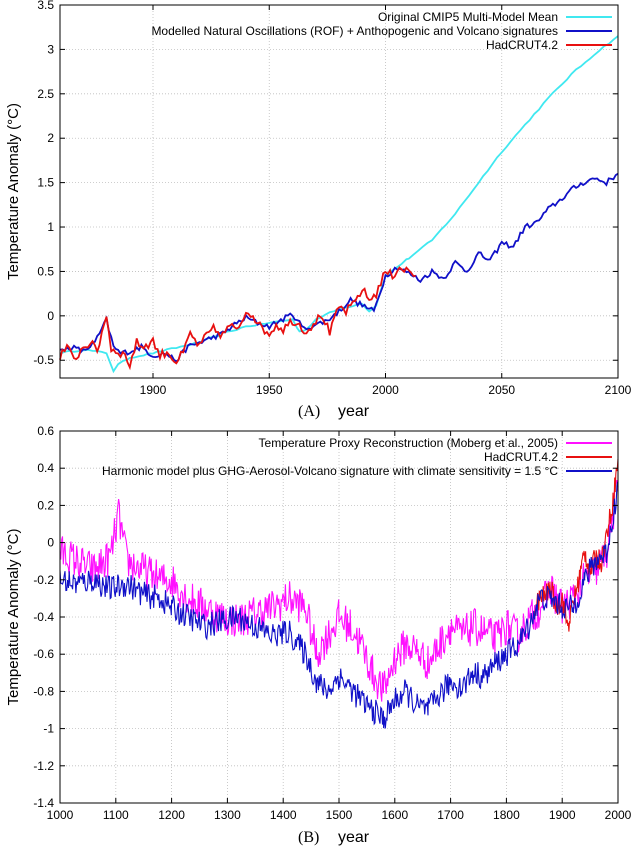  I want to click on y-tick-label: 0.5, so click(45, 271).